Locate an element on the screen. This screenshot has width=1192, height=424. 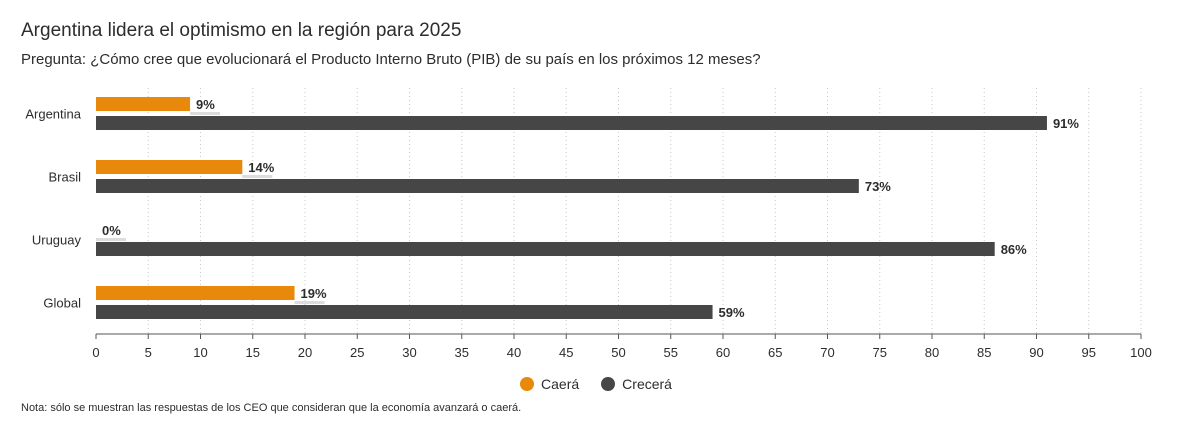
x-tick-label-85: 85 is located at coordinates (984, 352).